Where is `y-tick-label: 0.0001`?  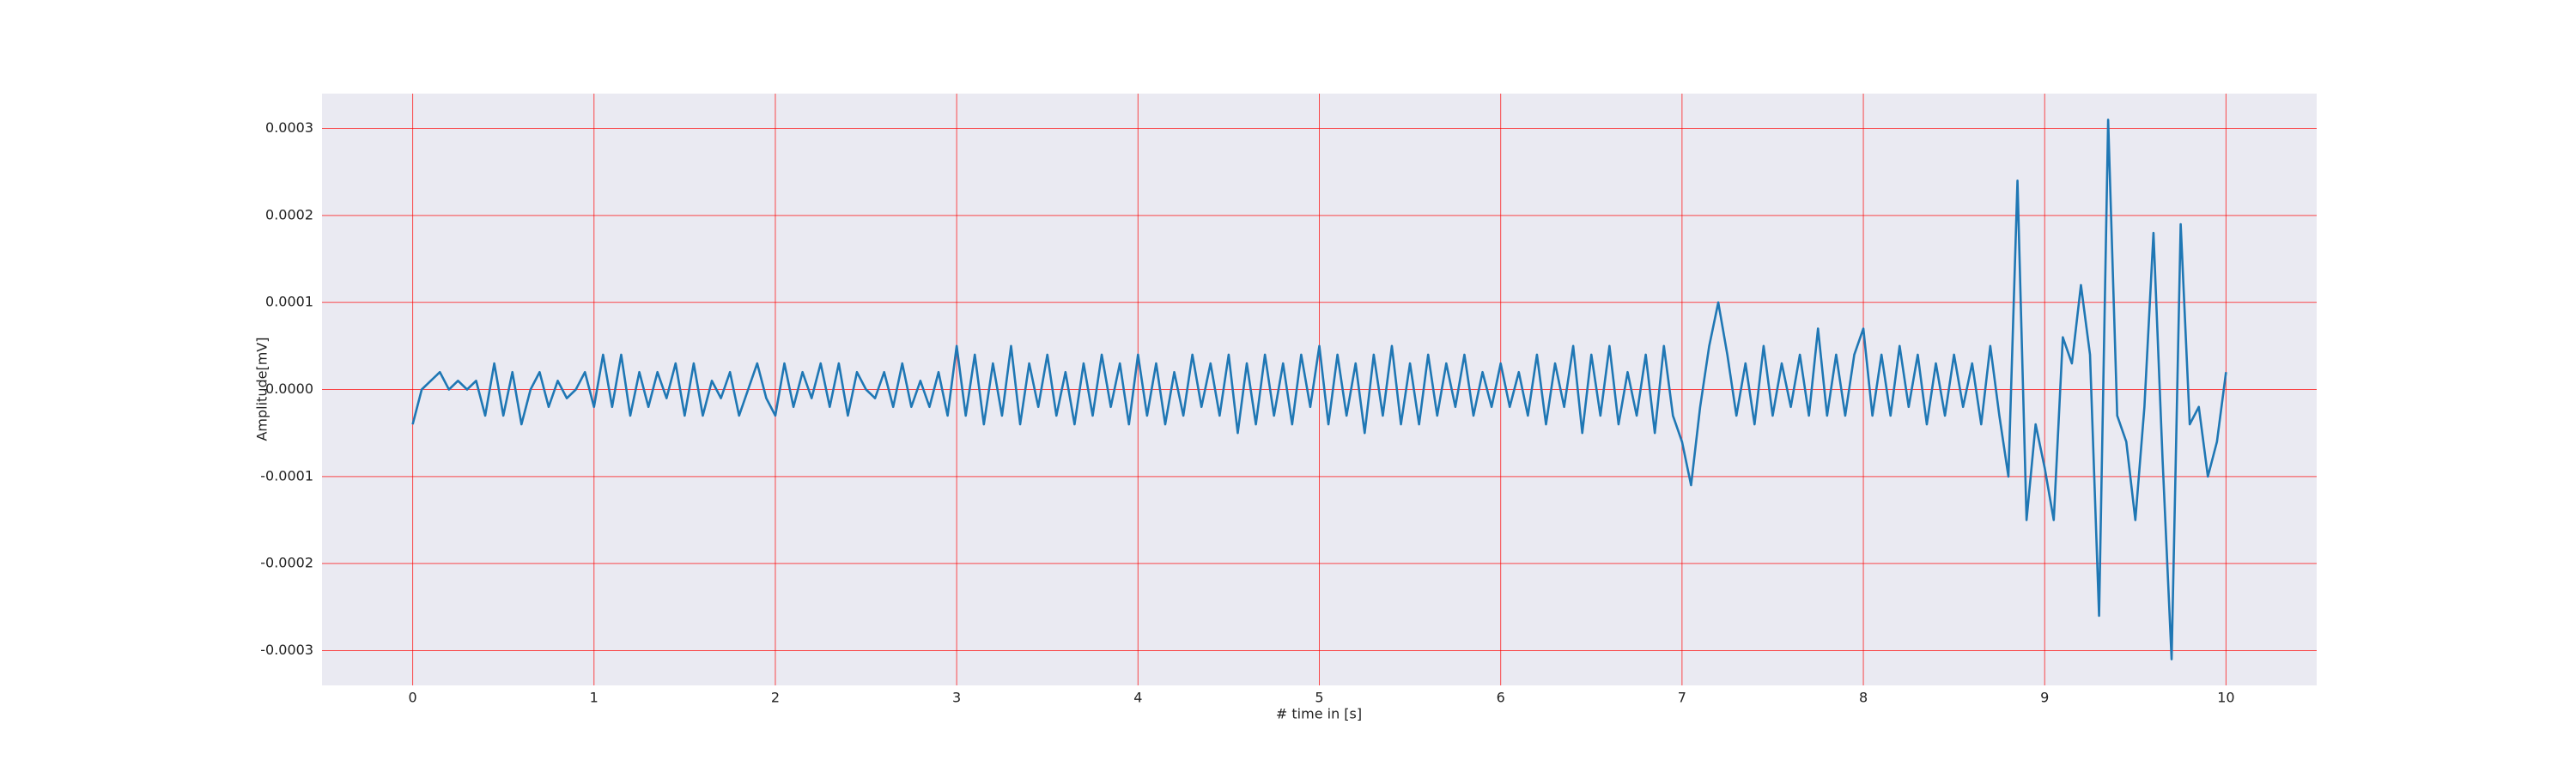 y-tick-label: 0.0001 is located at coordinates (289, 302).